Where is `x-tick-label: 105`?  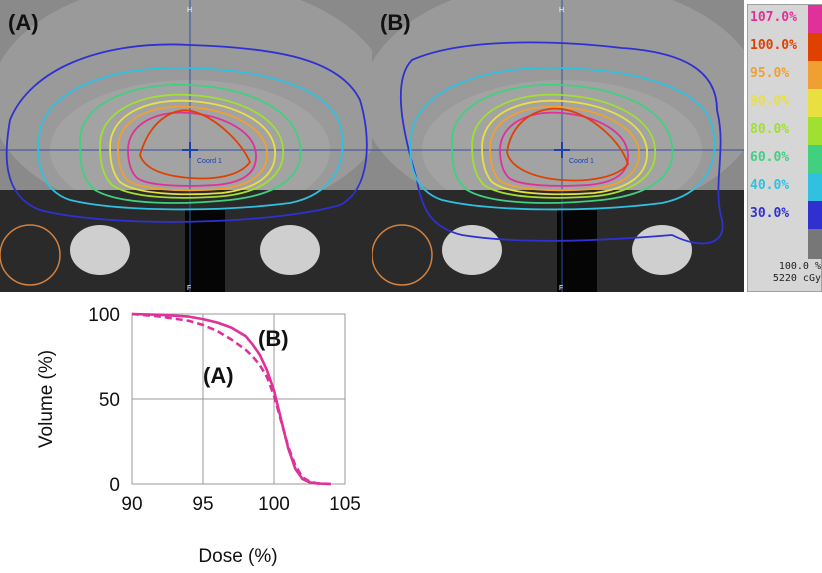
x-tick-label: 105 is located at coordinates (345, 504).